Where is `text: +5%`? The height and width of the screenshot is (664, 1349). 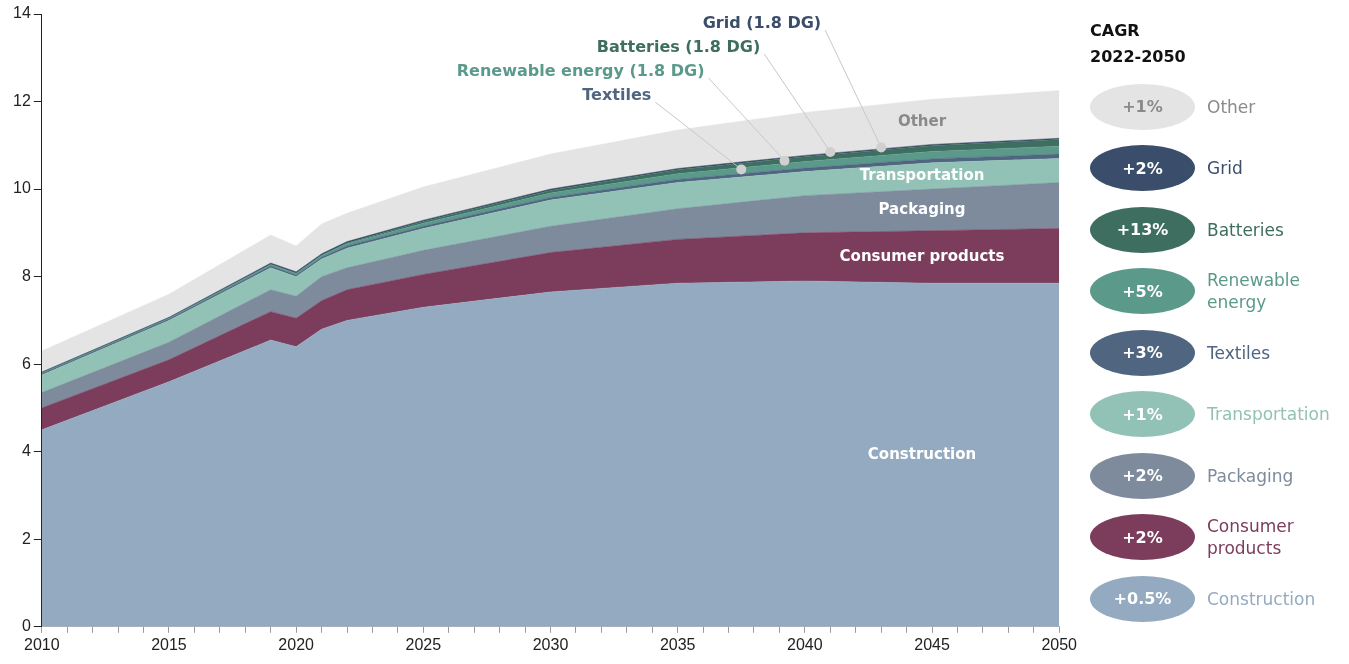
text: +5% is located at coordinates (1142, 291).